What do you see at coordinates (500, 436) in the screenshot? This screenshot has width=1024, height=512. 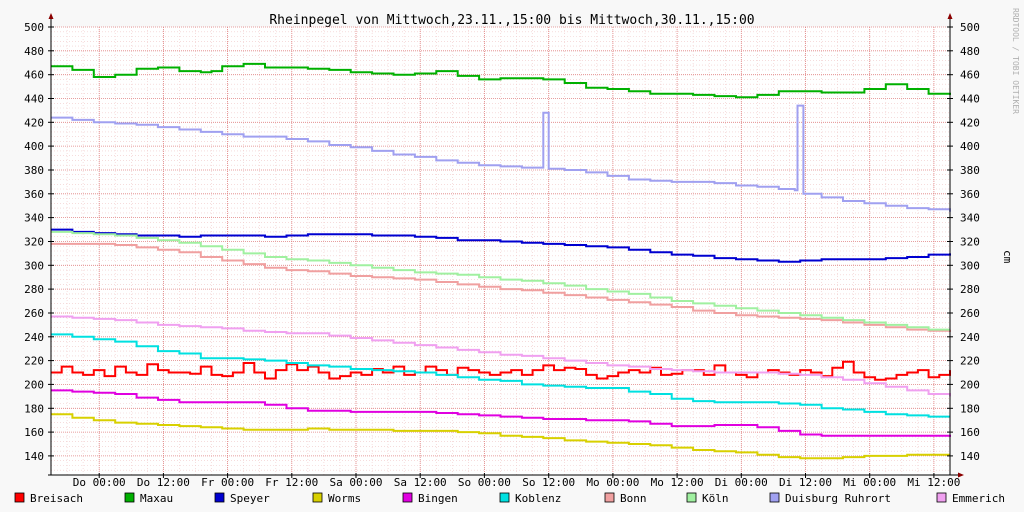 I see `series-line-worms` at bounding box center [500, 436].